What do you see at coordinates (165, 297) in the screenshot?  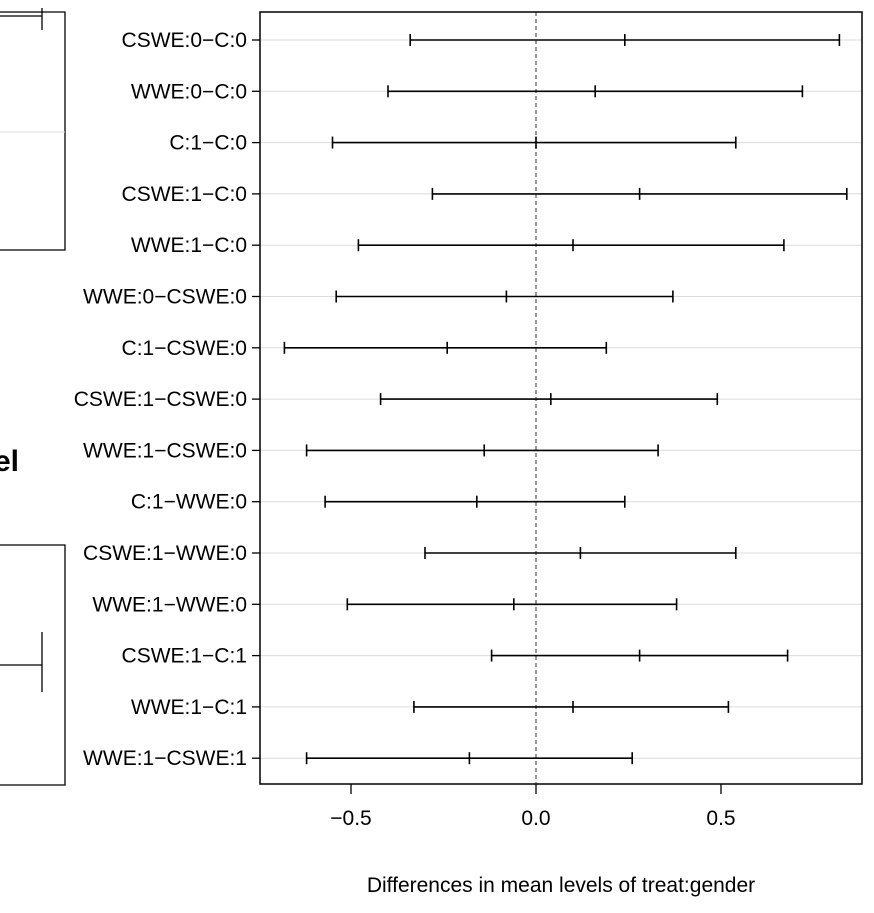 I see `comparison-label: WWE:0−CSWE:0` at bounding box center [165, 297].